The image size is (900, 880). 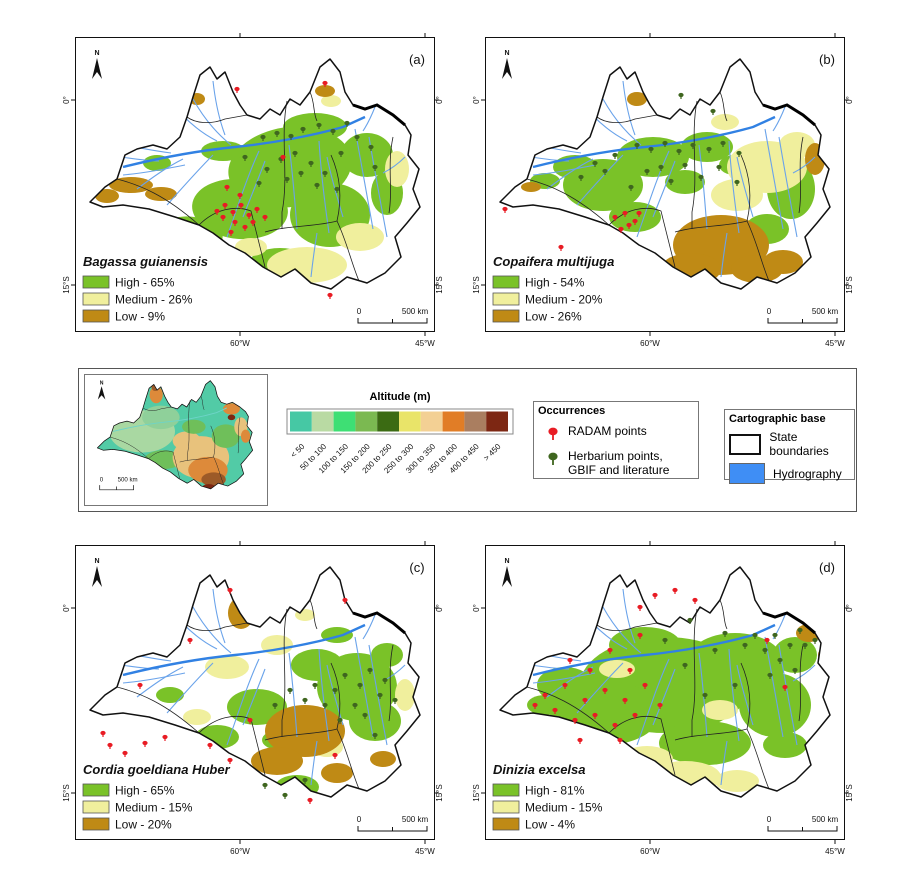 I want to click on species-name: Copaifera multijuga, so click(x=553, y=261).